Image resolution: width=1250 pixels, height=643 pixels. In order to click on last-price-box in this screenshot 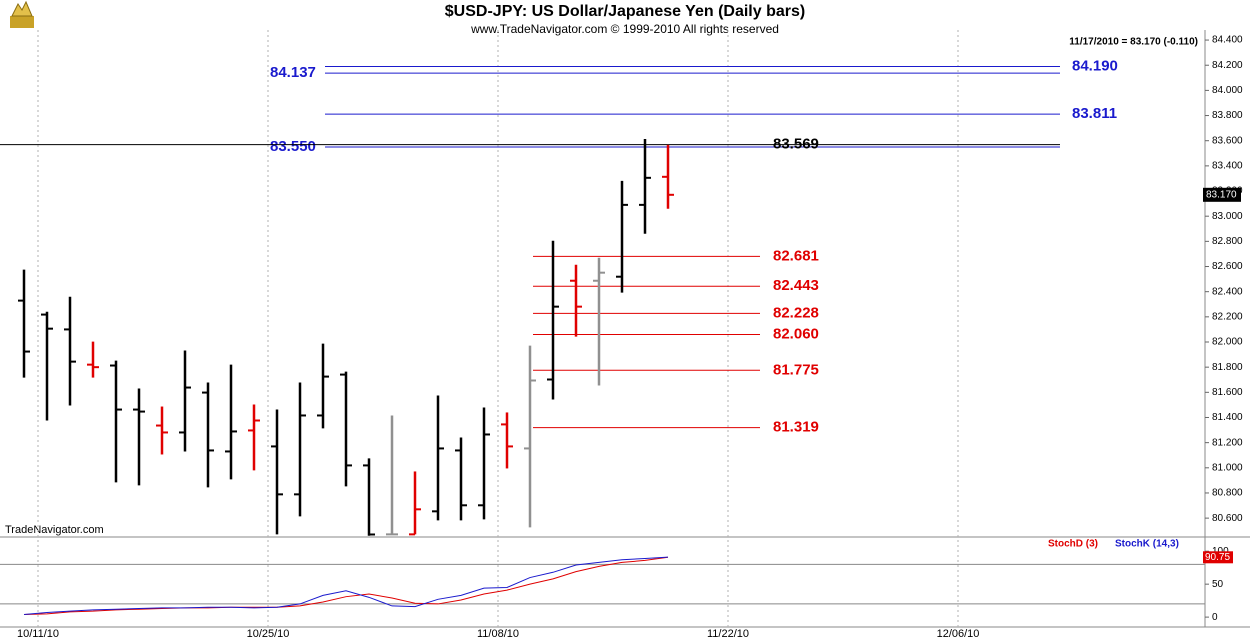, I will do `click(1222, 194)`.